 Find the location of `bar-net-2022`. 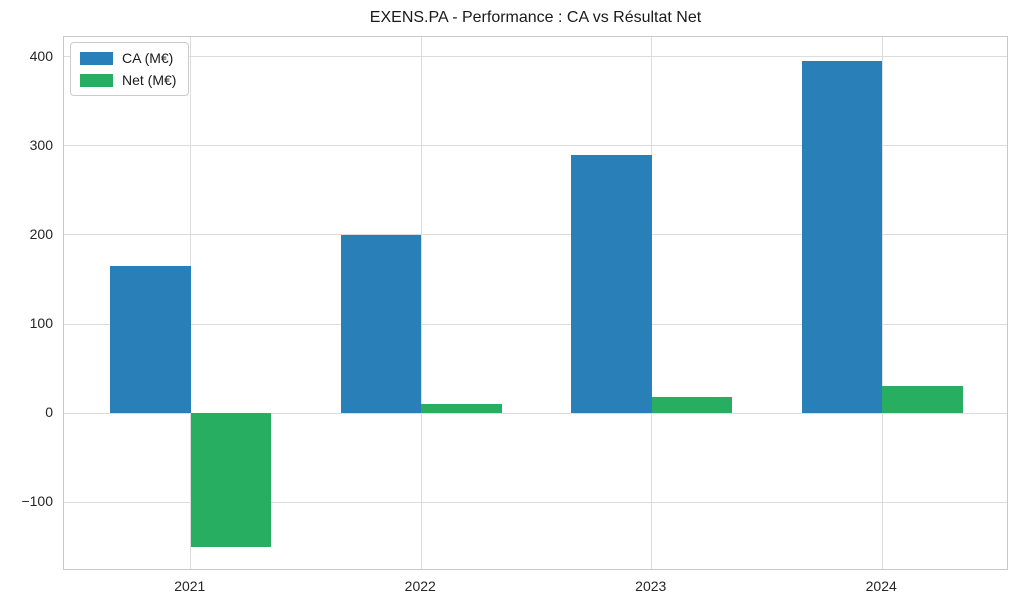

bar-net-2022 is located at coordinates (461, 409).